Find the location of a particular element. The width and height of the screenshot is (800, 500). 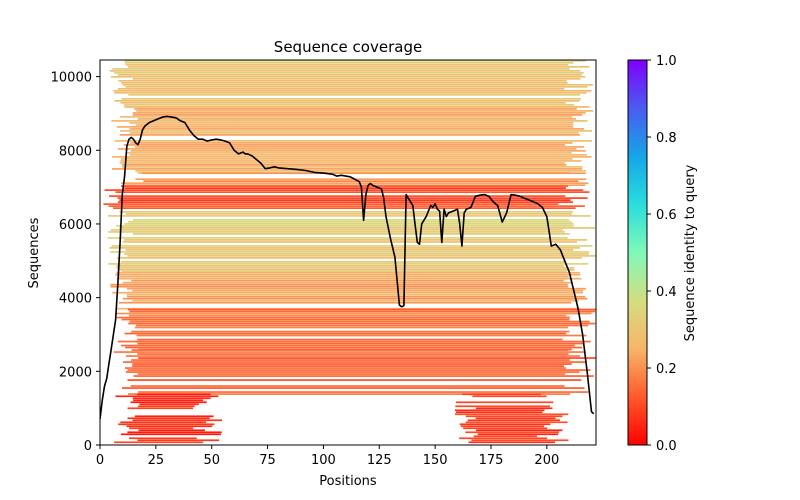

y-tick-label: 8000 is located at coordinates (75, 151).